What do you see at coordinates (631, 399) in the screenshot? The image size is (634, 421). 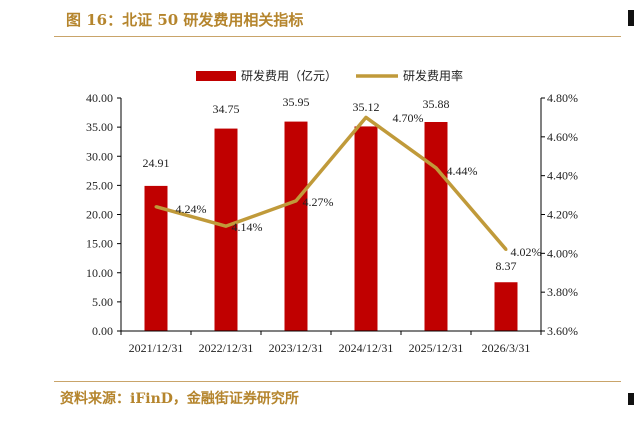 I see `edge-mark-bottom` at bounding box center [631, 399].